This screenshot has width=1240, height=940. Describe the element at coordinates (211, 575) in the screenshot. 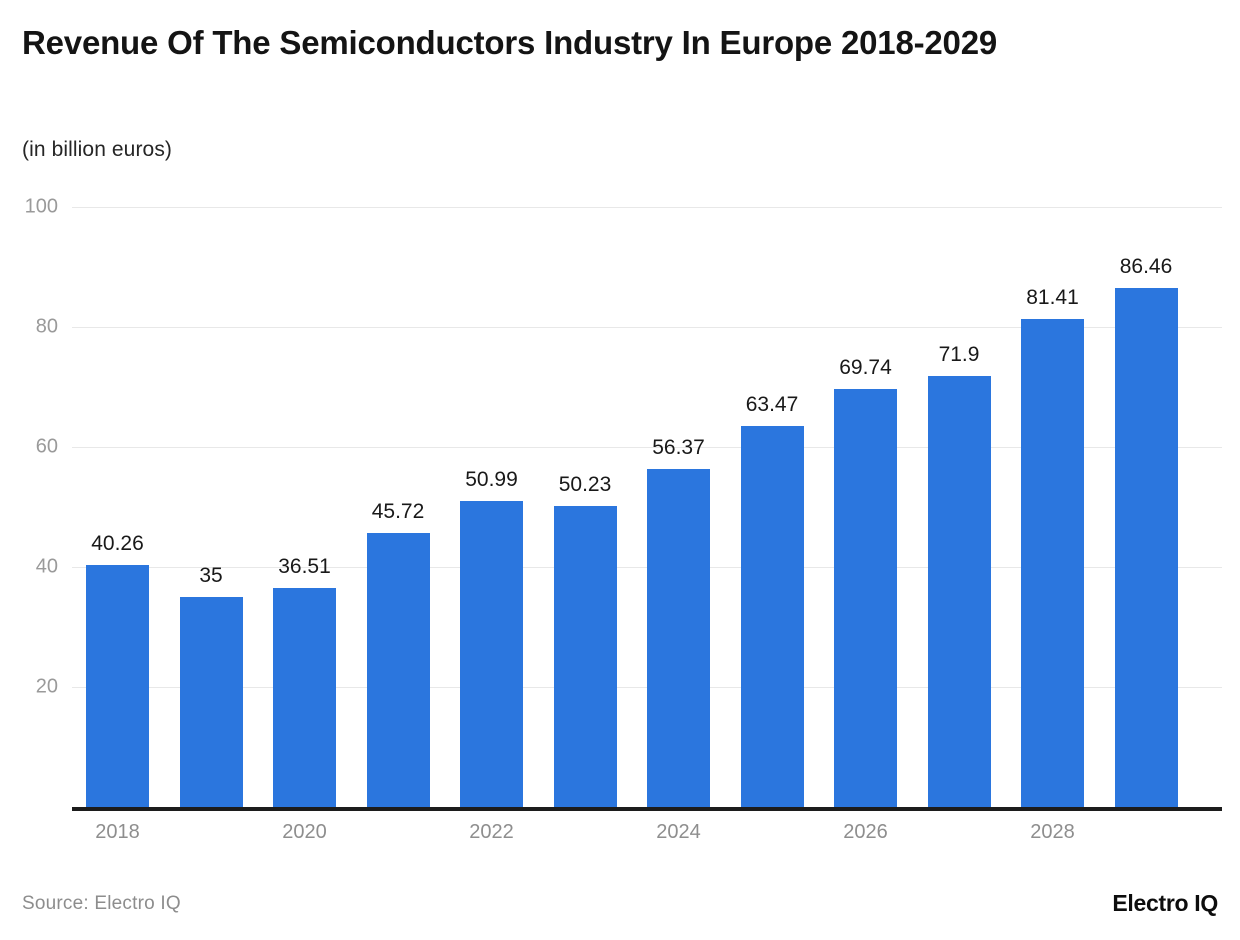

I see `bar-value-label: 35` at that location.